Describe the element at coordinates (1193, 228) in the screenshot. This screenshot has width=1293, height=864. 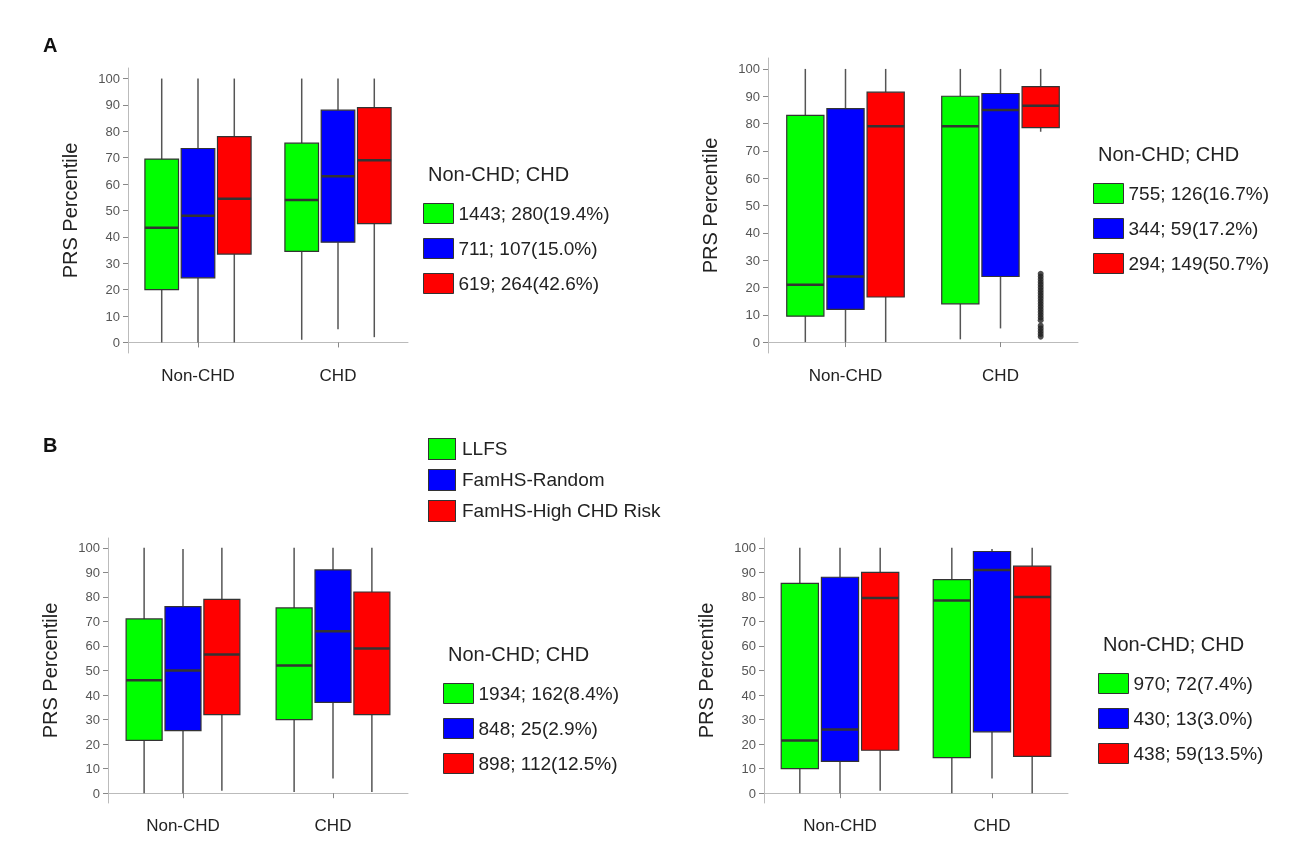
I see `legend-label: 344; 59(17.2%)` at that location.